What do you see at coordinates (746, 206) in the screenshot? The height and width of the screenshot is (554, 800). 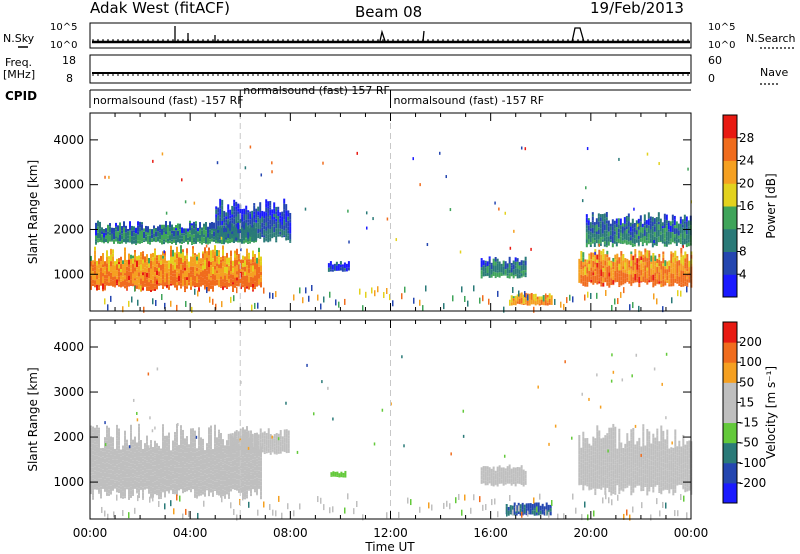 I see `colorbar-tick-label: 16` at bounding box center [746, 206].